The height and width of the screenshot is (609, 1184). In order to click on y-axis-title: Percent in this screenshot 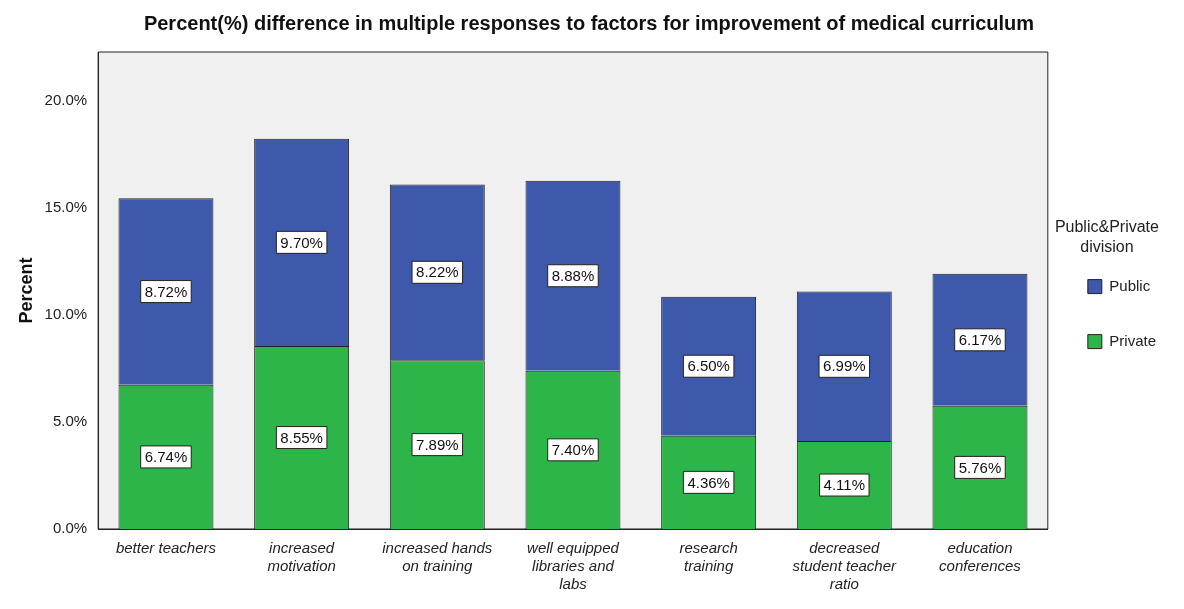, I will do `click(25, 290)`.